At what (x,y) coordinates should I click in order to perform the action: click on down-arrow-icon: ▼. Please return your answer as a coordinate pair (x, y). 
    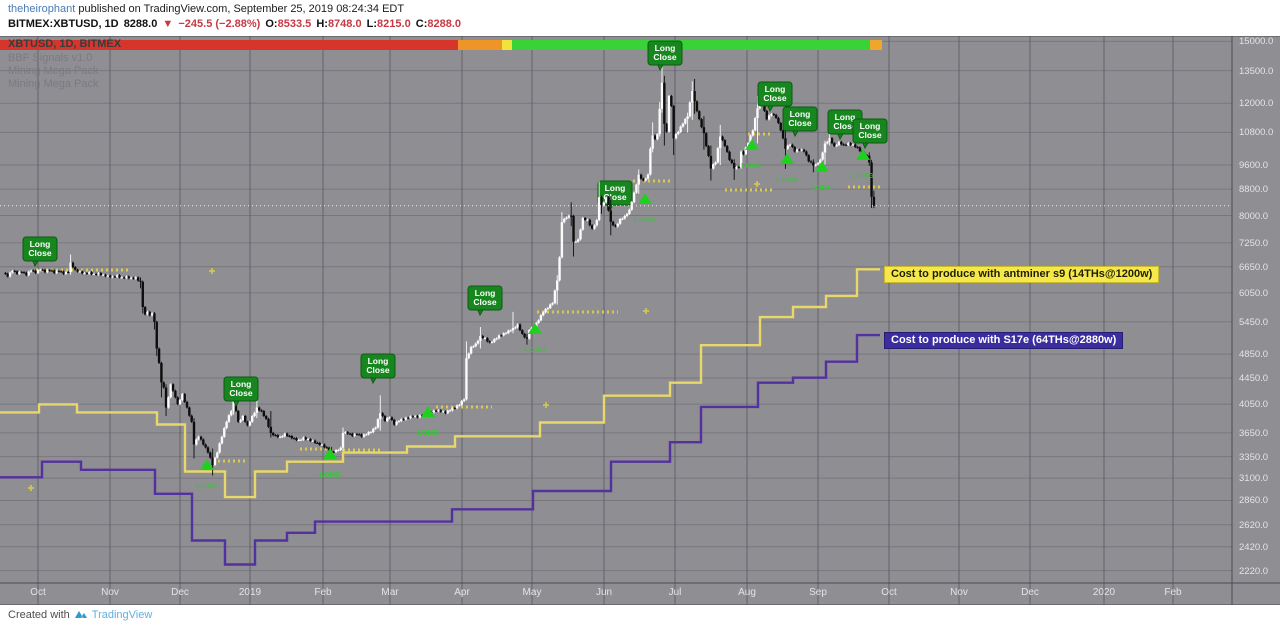
    Looking at the image, I should click on (168, 24).